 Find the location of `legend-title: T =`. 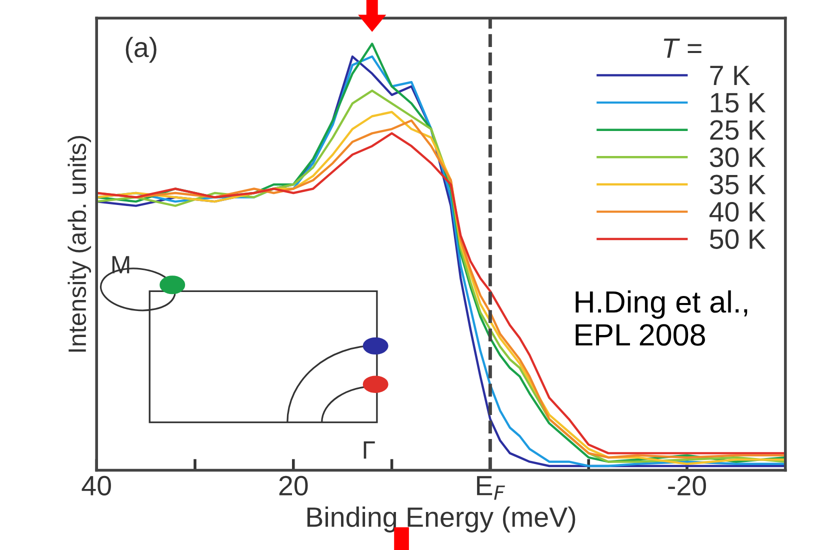

legend-title: T = is located at coordinates (683, 48).